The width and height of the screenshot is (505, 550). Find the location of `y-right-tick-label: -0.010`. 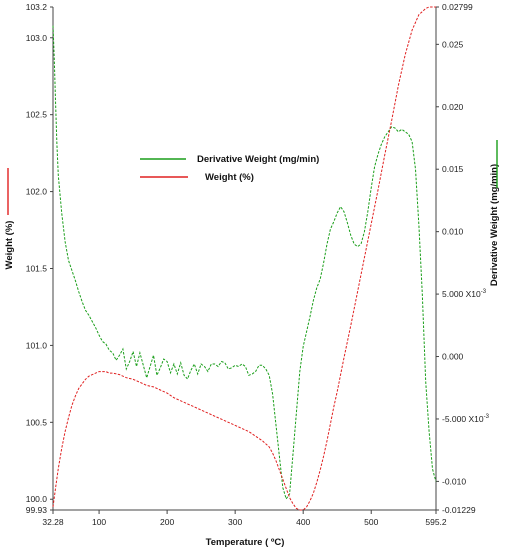

y-right-tick-label: -0.010 is located at coordinates (454, 481).